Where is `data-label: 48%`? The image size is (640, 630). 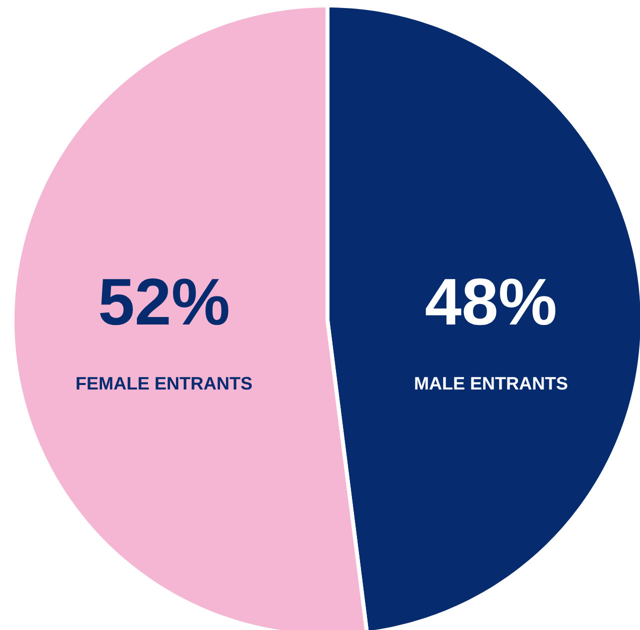 data-label: 48% is located at coordinates (491, 301).